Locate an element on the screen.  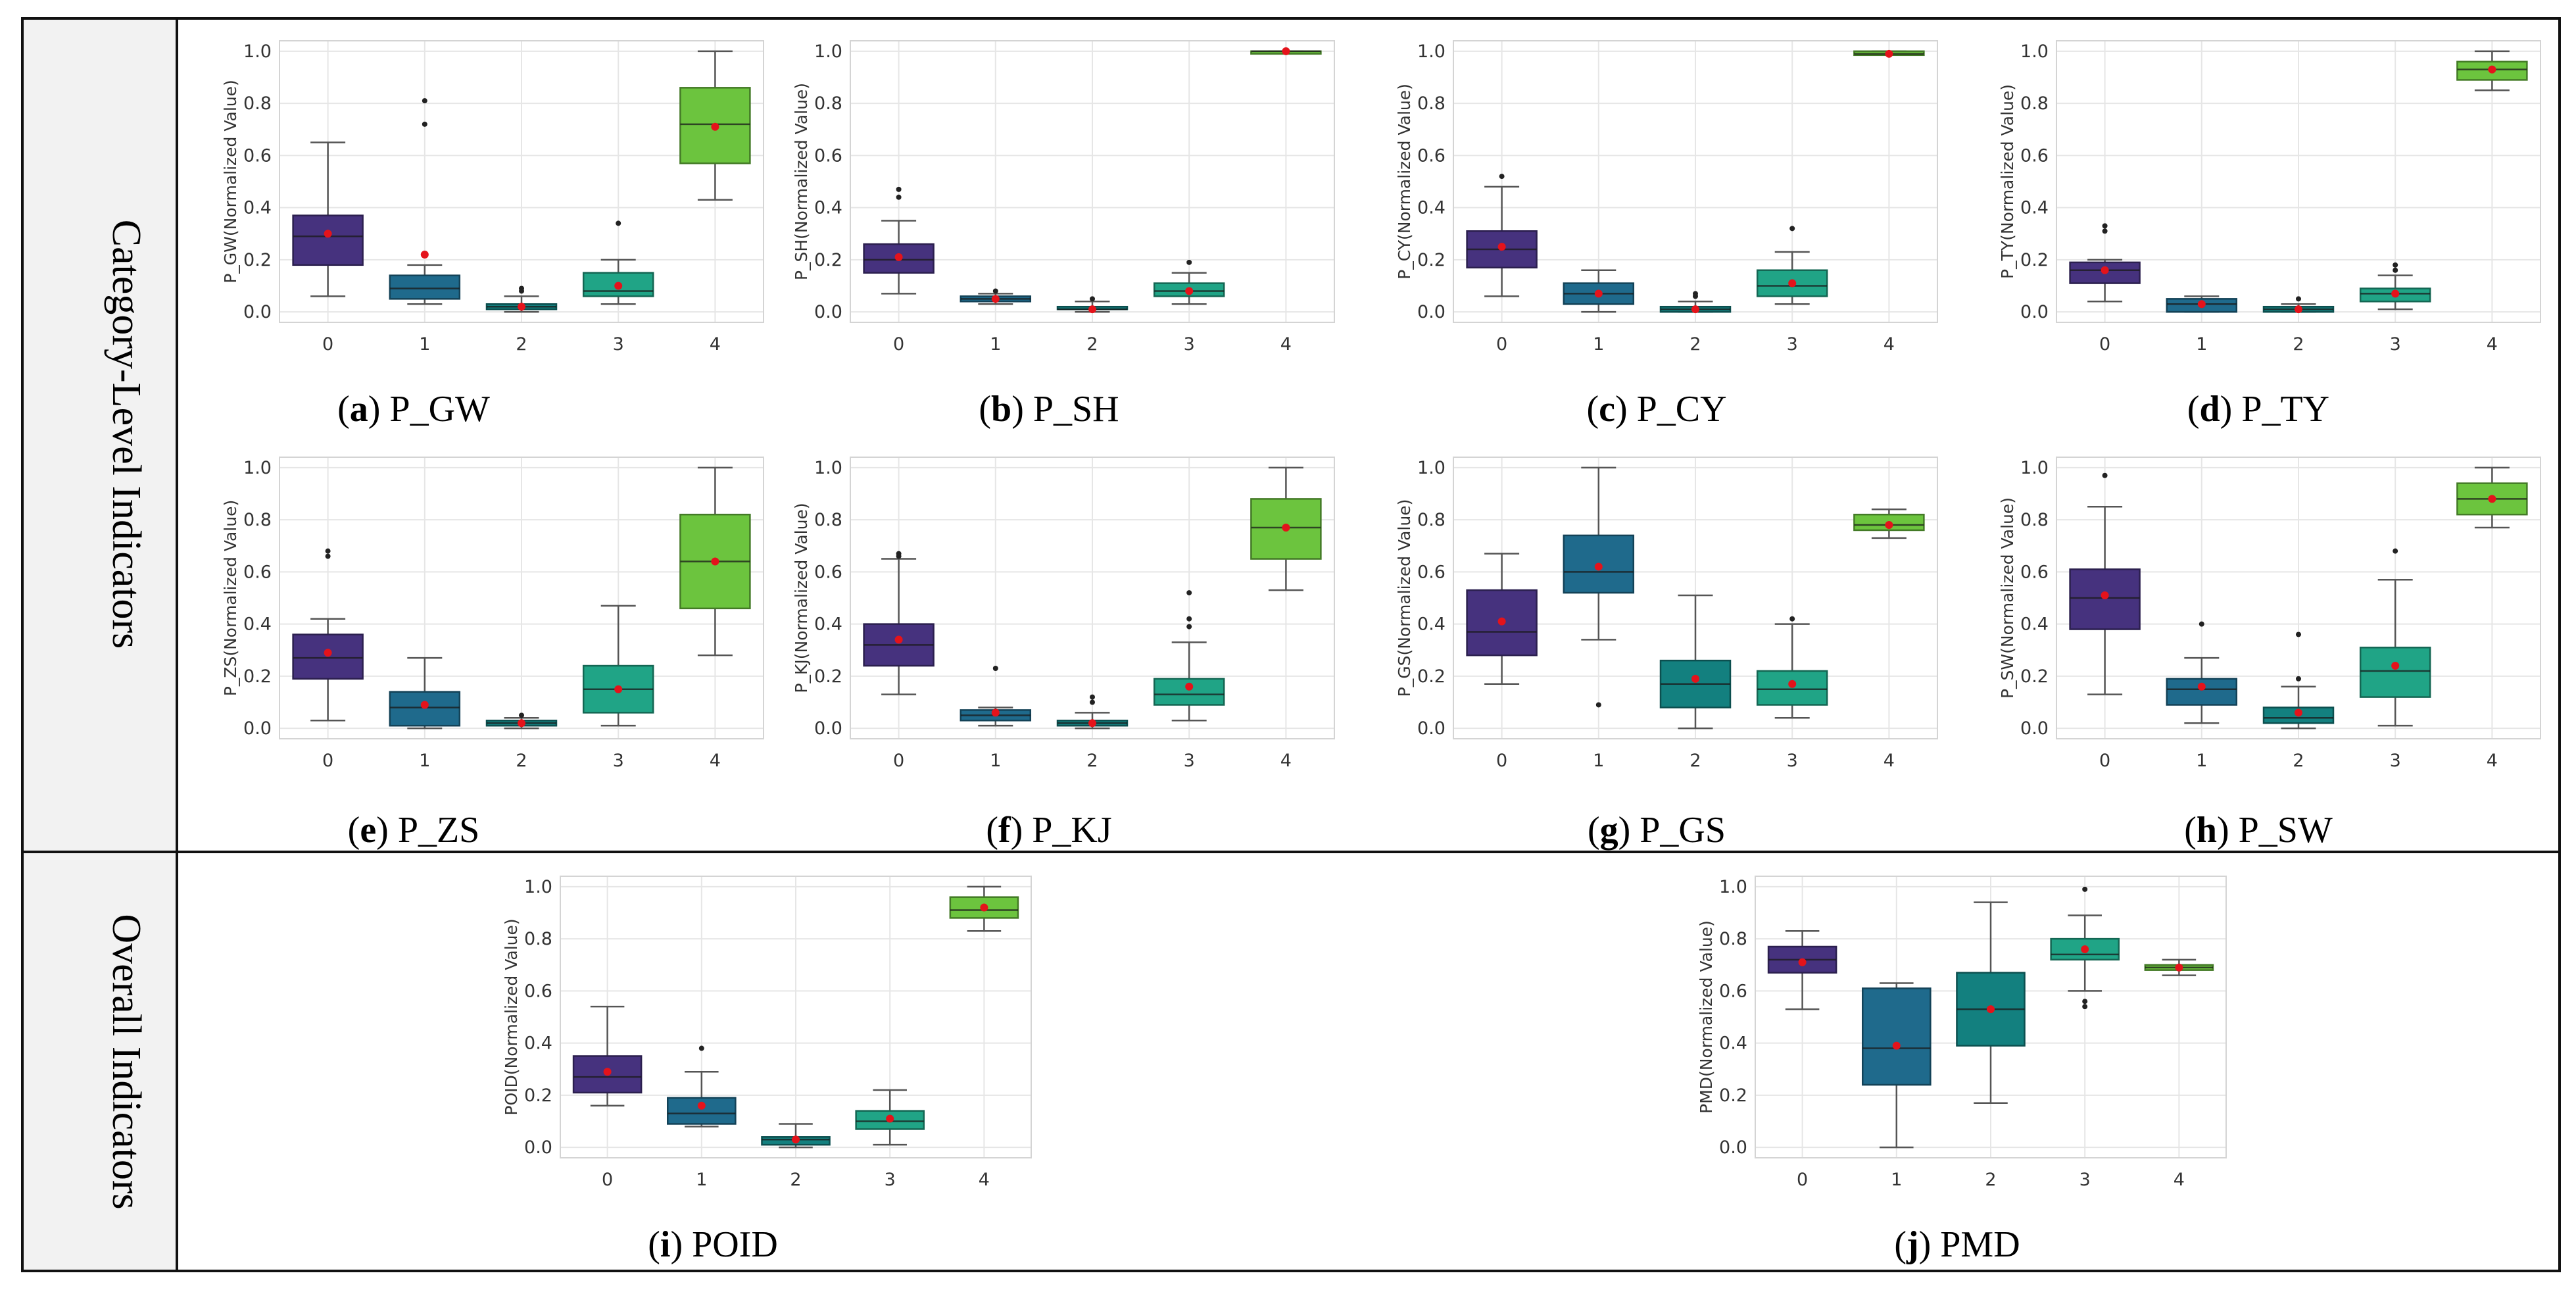
caption-letter: b is located at coordinates (1001, 409).